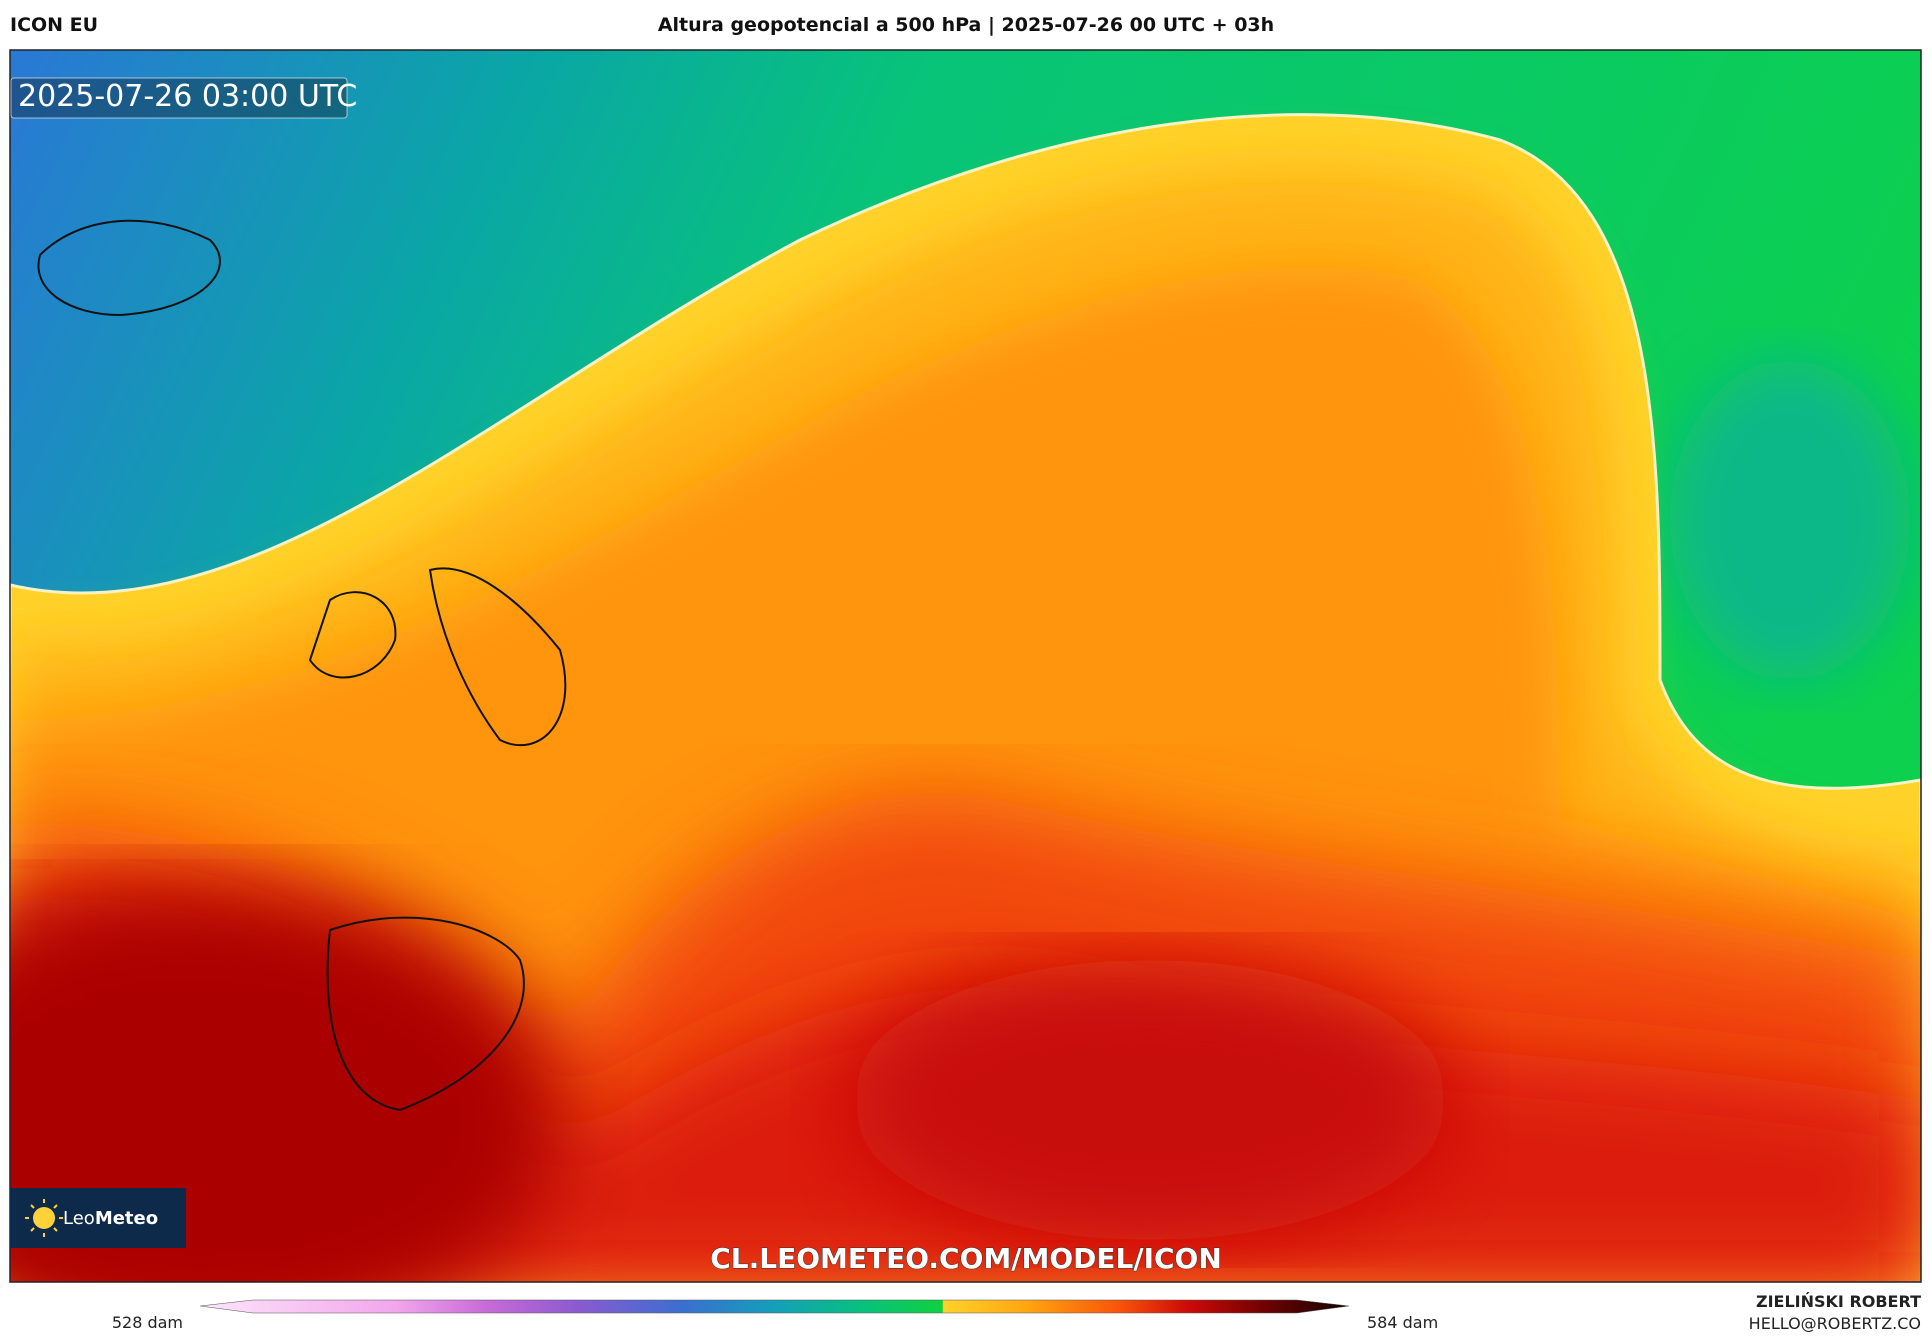 This screenshot has height=1338, width=1932. I want to click on logo-prefix: Leo, so click(79, 1218).